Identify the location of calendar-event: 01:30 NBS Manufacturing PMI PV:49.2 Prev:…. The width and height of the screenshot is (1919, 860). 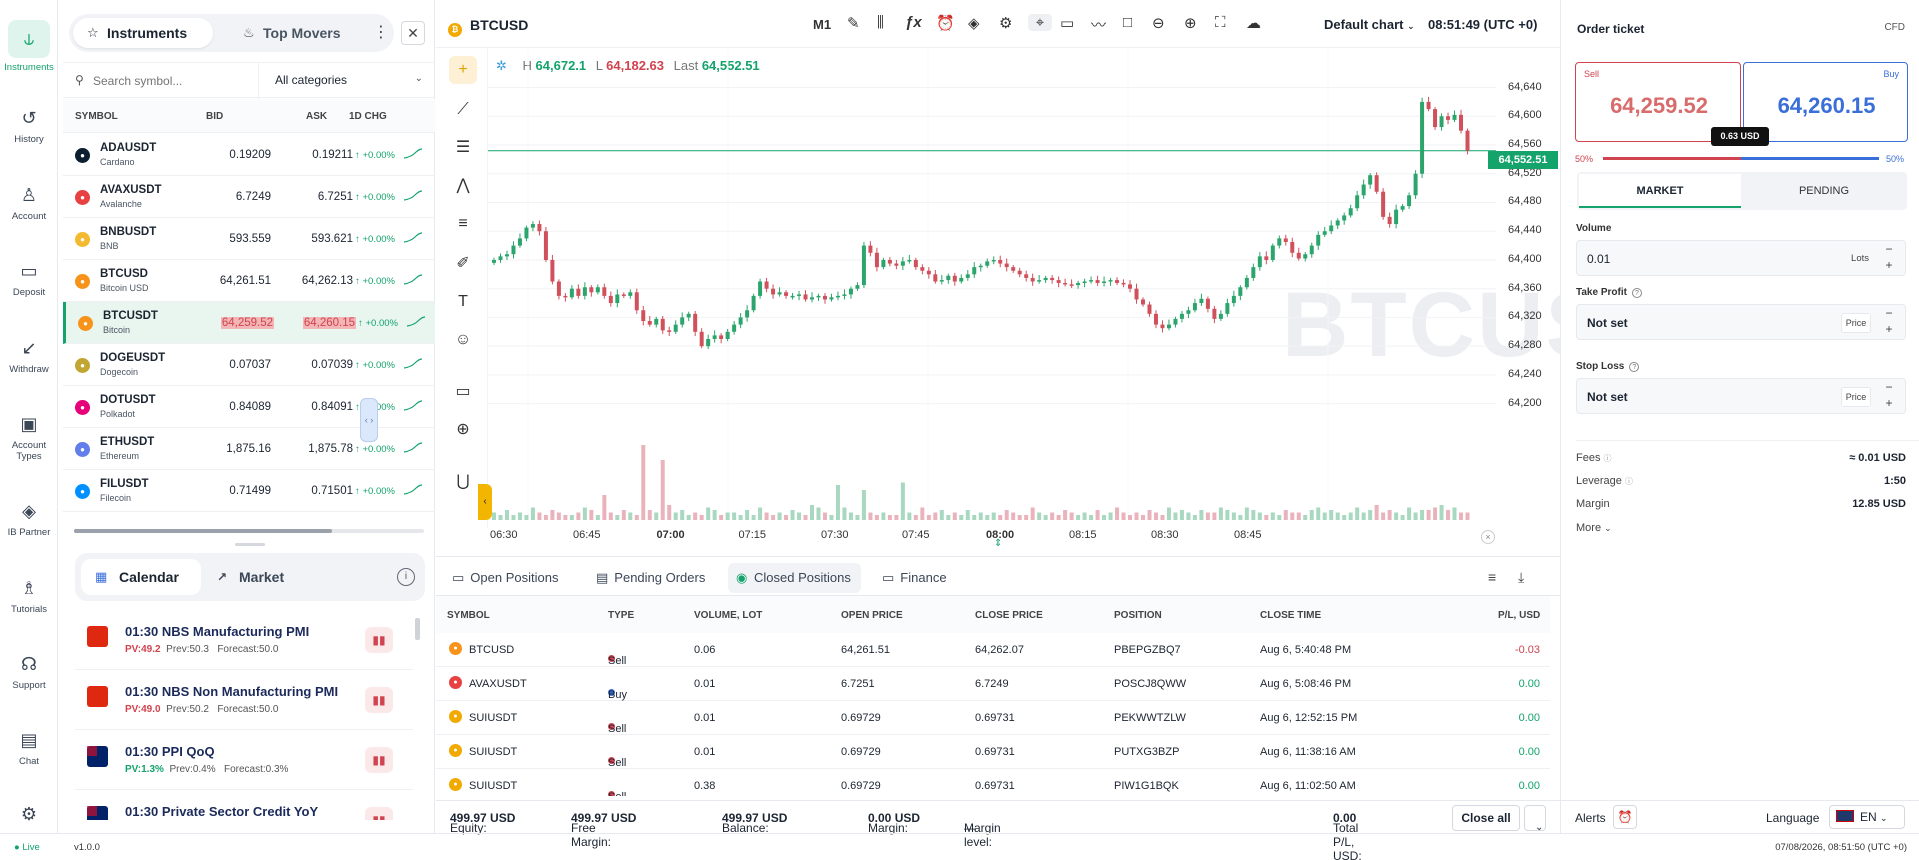
(244, 641).